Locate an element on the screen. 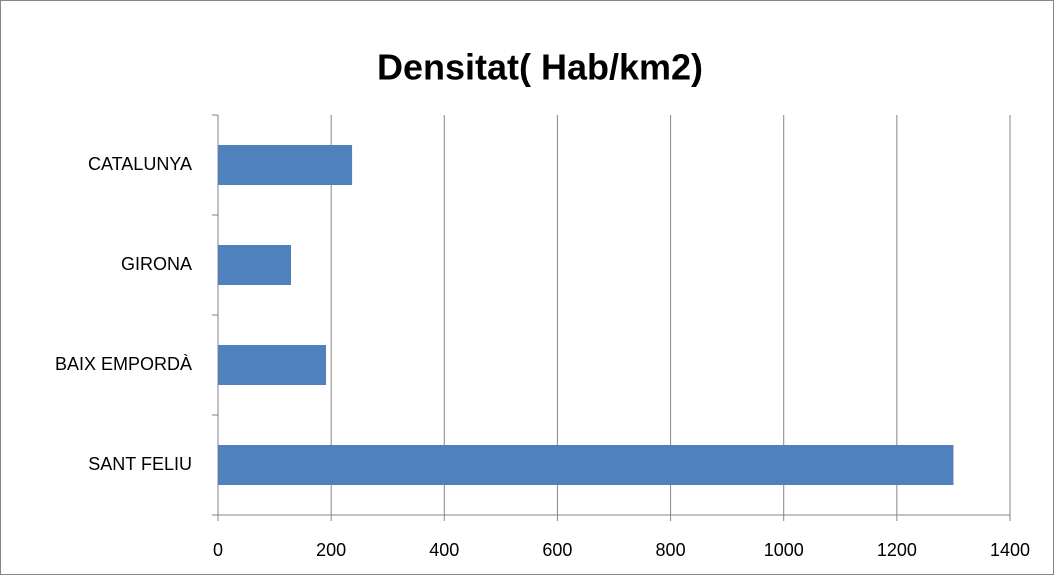 This screenshot has height=575, width=1054. y-tick-label: SANT FELIU is located at coordinates (140, 464).